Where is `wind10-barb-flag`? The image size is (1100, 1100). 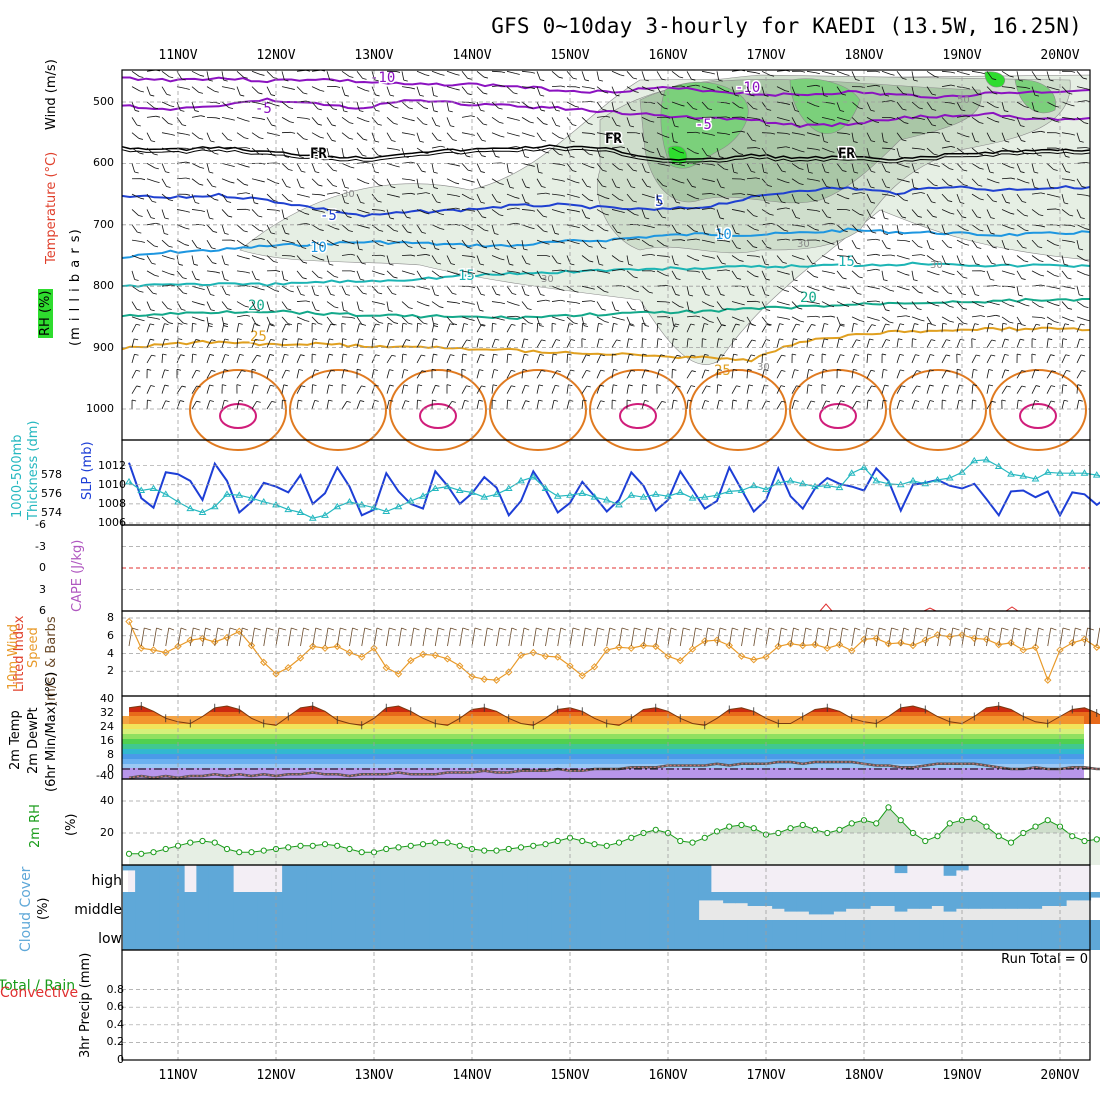 wind10-barb-flag is located at coordinates (857, 629).